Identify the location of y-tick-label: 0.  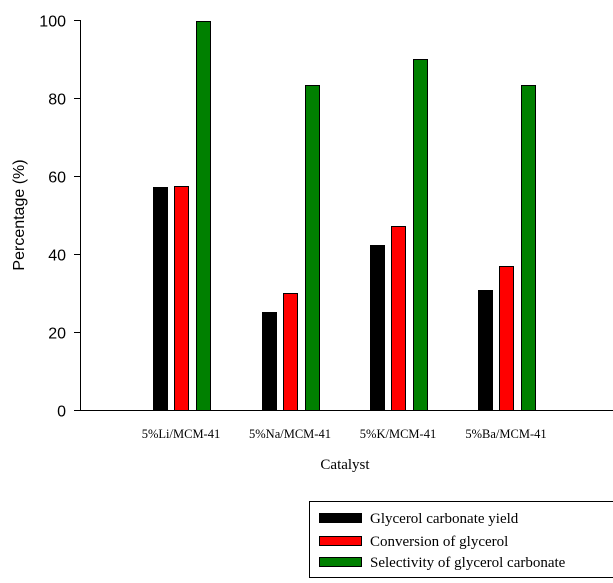
(61, 412).